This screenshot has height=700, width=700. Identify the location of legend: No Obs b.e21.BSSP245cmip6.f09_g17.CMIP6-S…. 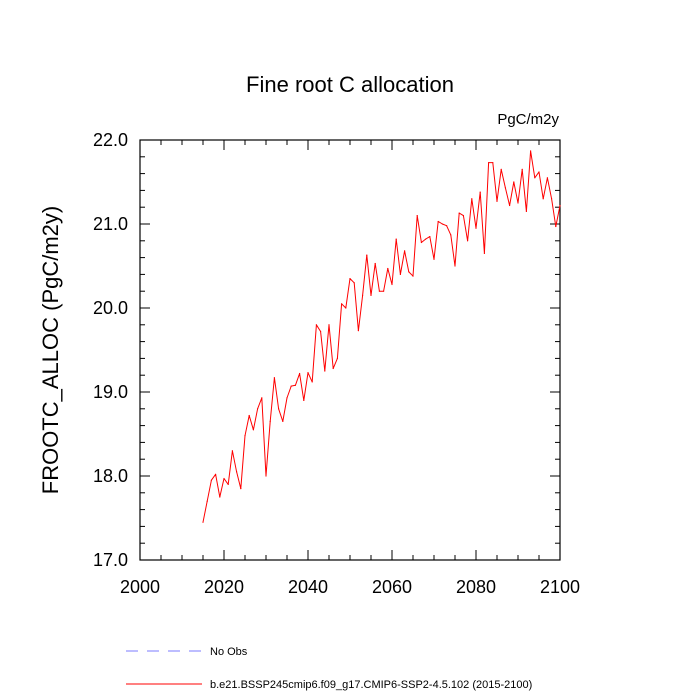
(329, 668).